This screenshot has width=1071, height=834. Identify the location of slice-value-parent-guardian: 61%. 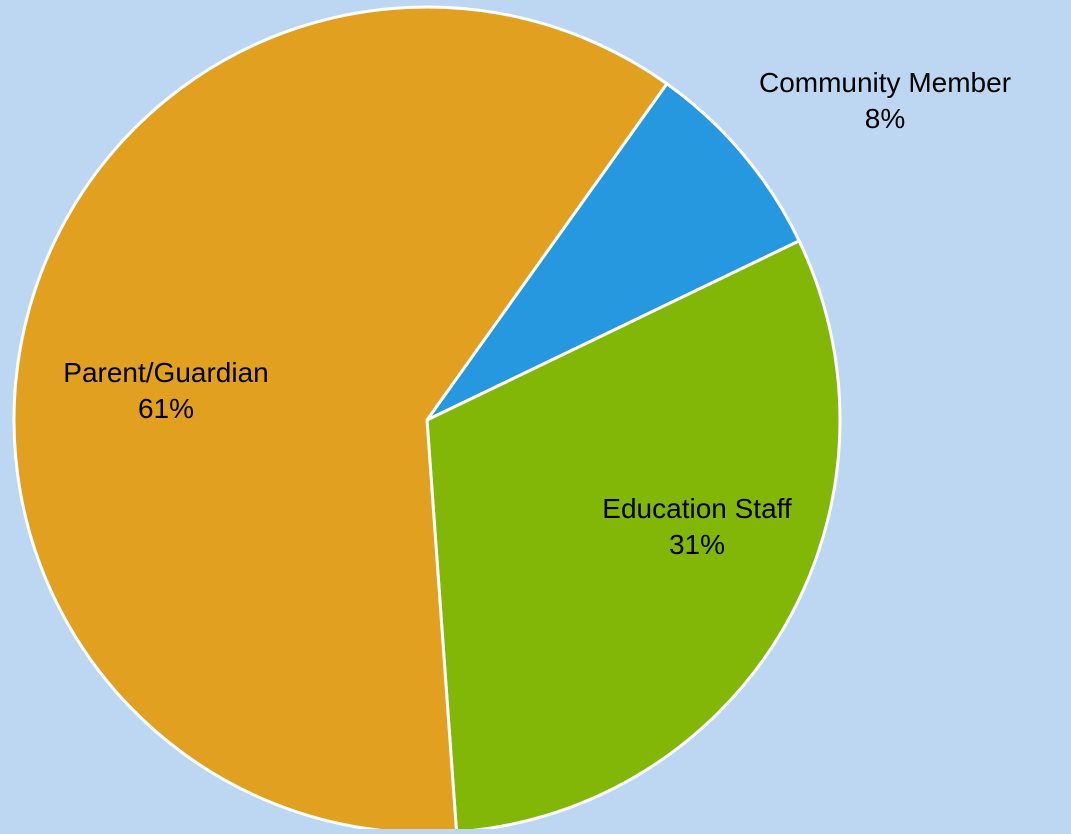
(166, 408).